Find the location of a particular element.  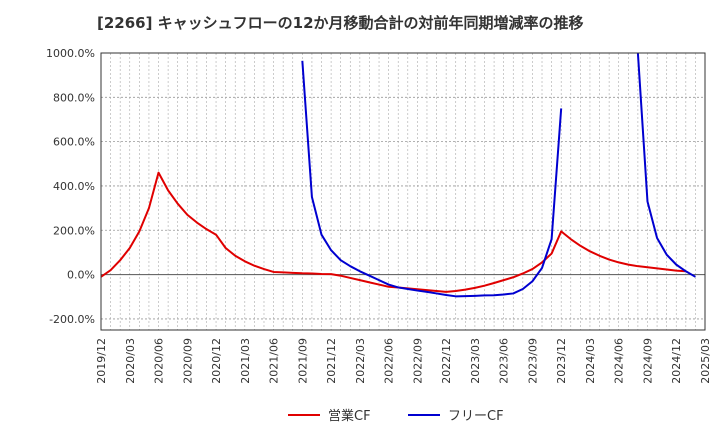

y-tick-label: 400.0% is located at coordinates (74, 186).